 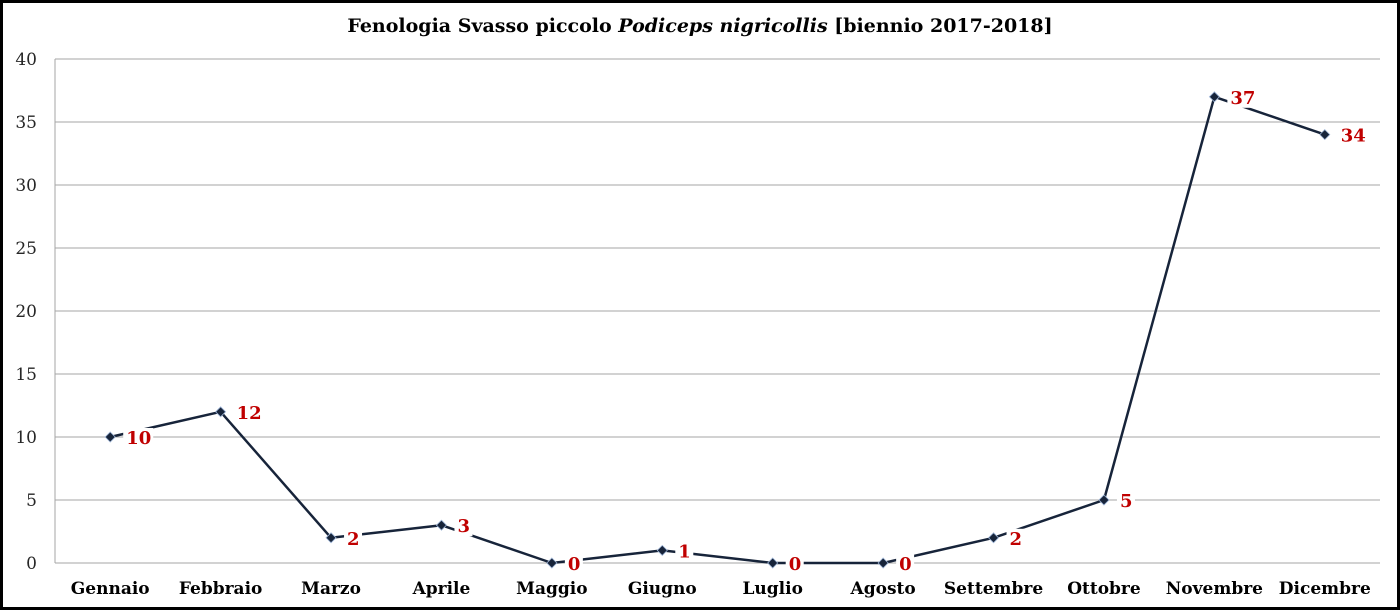 What do you see at coordinates (31, 564) in the screenshot?
I see `y-tick-label: 0` at bounding box center [31, 564].